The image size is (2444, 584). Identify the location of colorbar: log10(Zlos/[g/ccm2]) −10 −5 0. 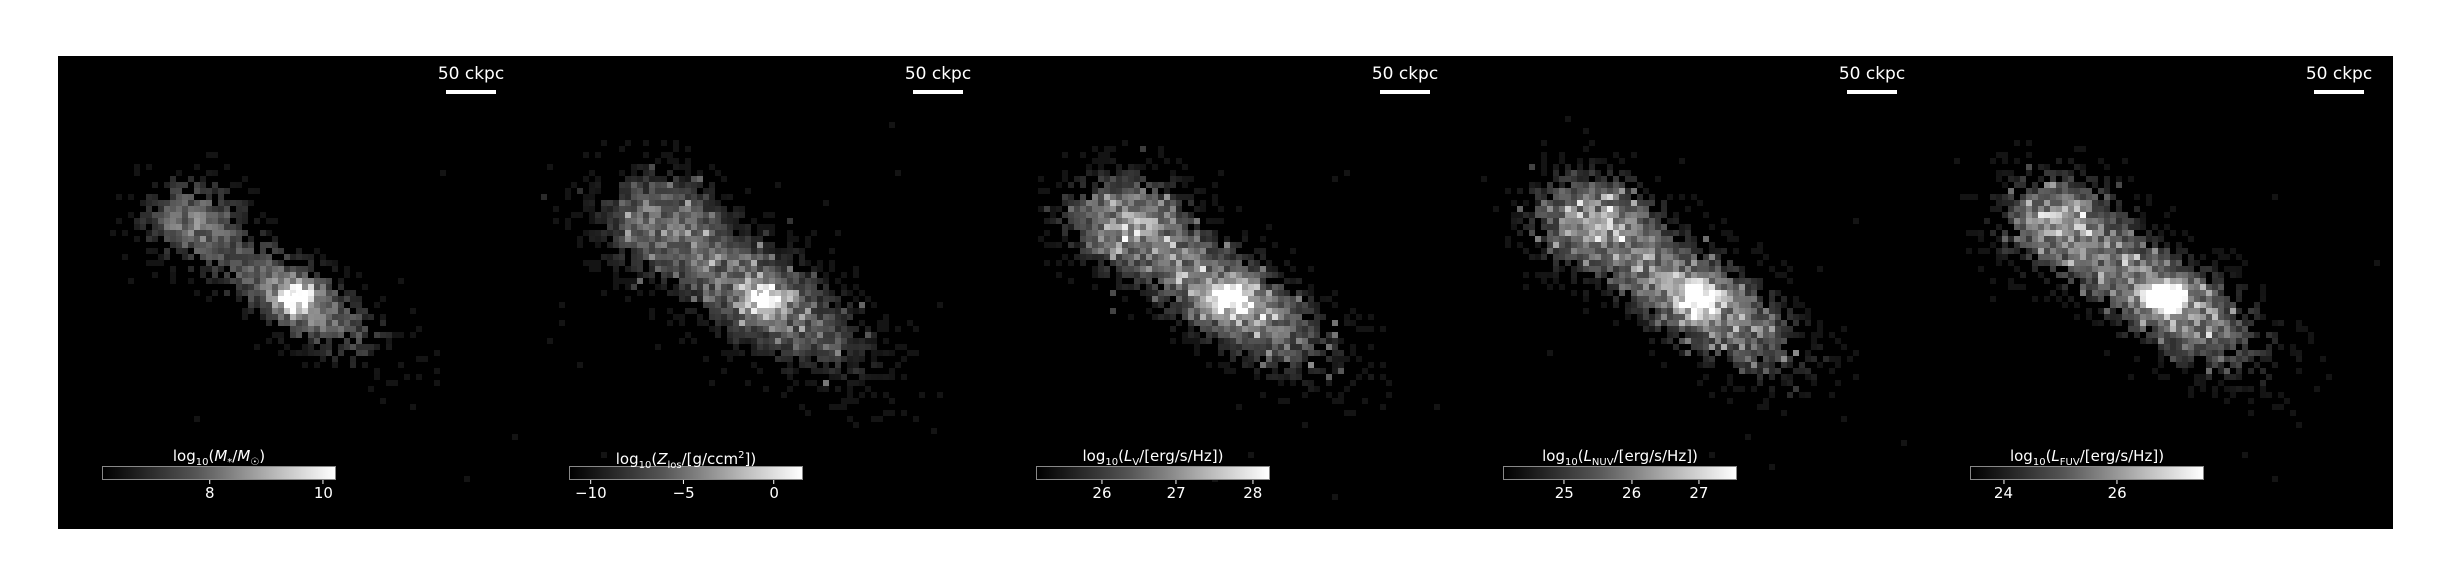
(686, 474).